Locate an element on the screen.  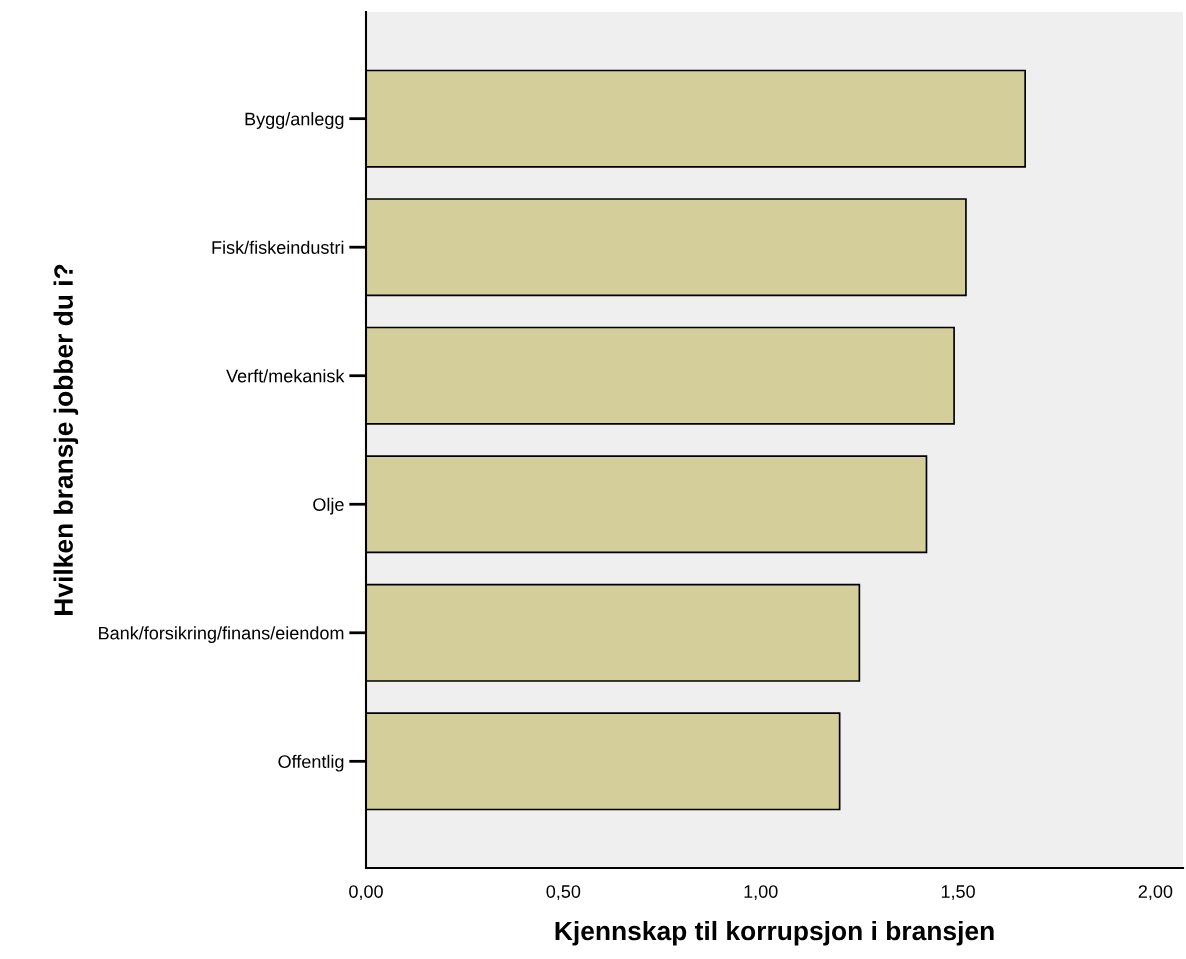
y-tick-label: Bank/forsikring/finans/eiendom is located at coordinates (221, 635).